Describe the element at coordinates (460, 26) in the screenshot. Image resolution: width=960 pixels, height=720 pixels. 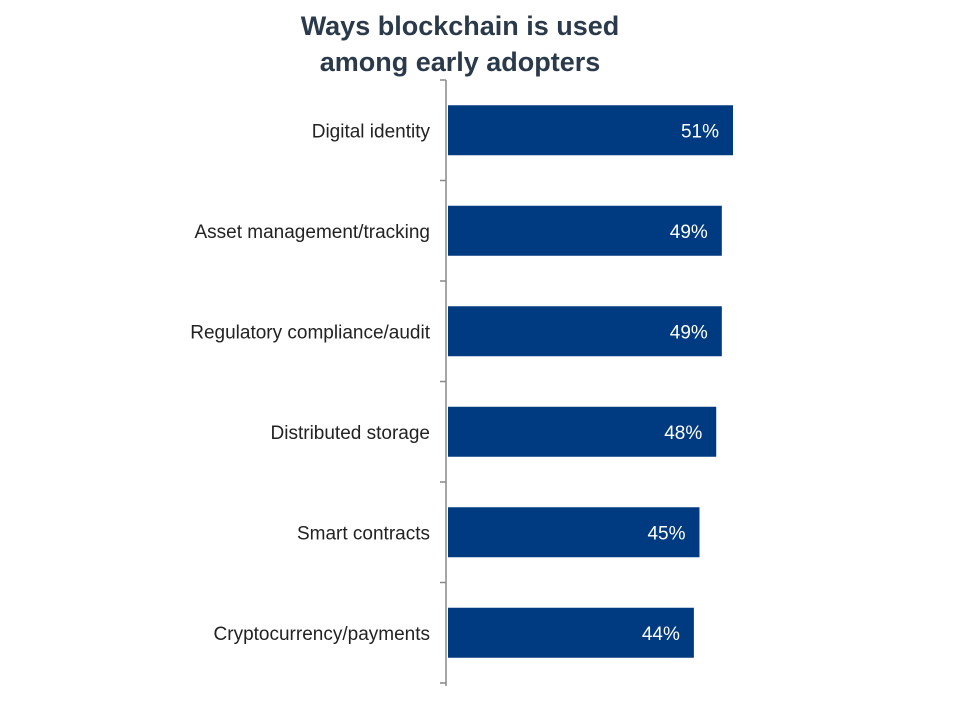
I see `chart-title-line-1: Ways blockchain is used` at that location.